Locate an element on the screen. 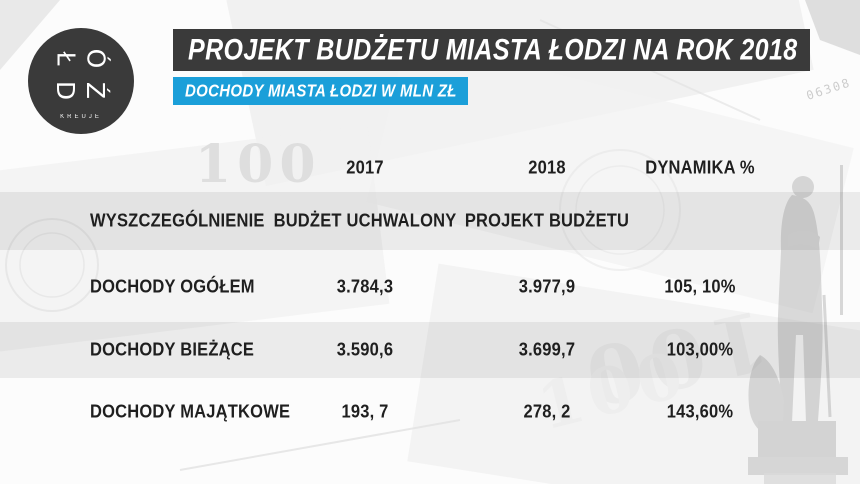 This screenshot has width=860, height=484. value-dynamics: 105, 10% is located at coordinates (700, 286).